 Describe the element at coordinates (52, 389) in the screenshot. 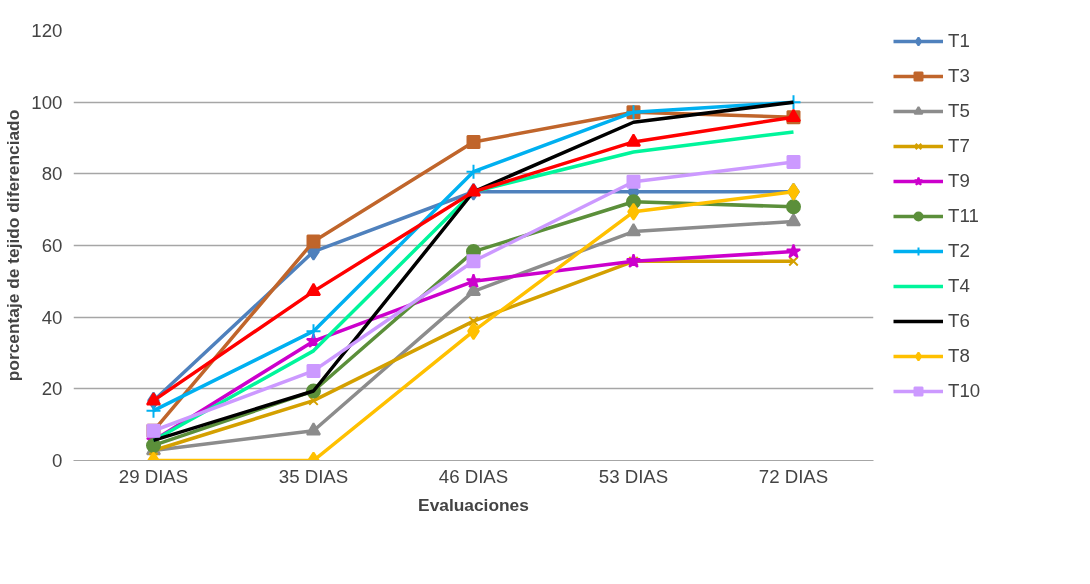

I see `y-tick-label: 20` at that location.